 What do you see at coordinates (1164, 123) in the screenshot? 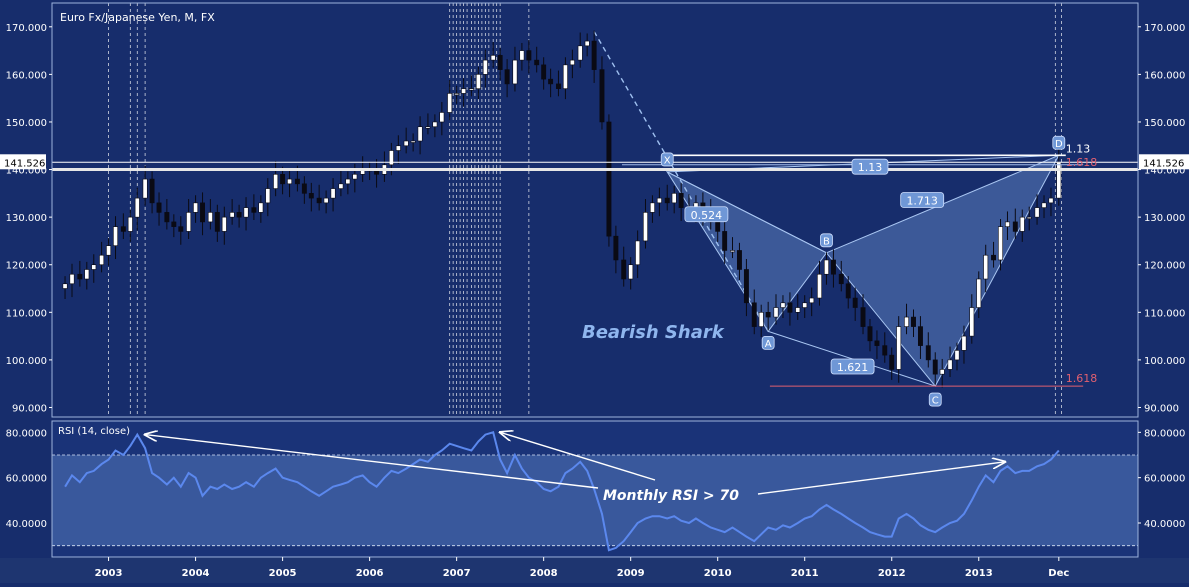
I see `y-tick-label-right: 150.000` at bounding box center [1164, 123].